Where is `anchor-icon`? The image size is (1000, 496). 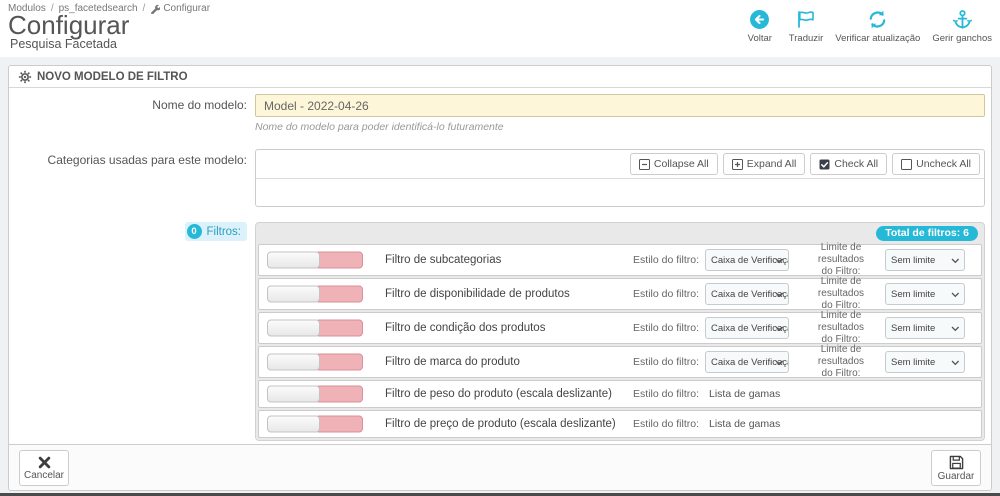 anchor-icon is located at coordinates (962, 19).